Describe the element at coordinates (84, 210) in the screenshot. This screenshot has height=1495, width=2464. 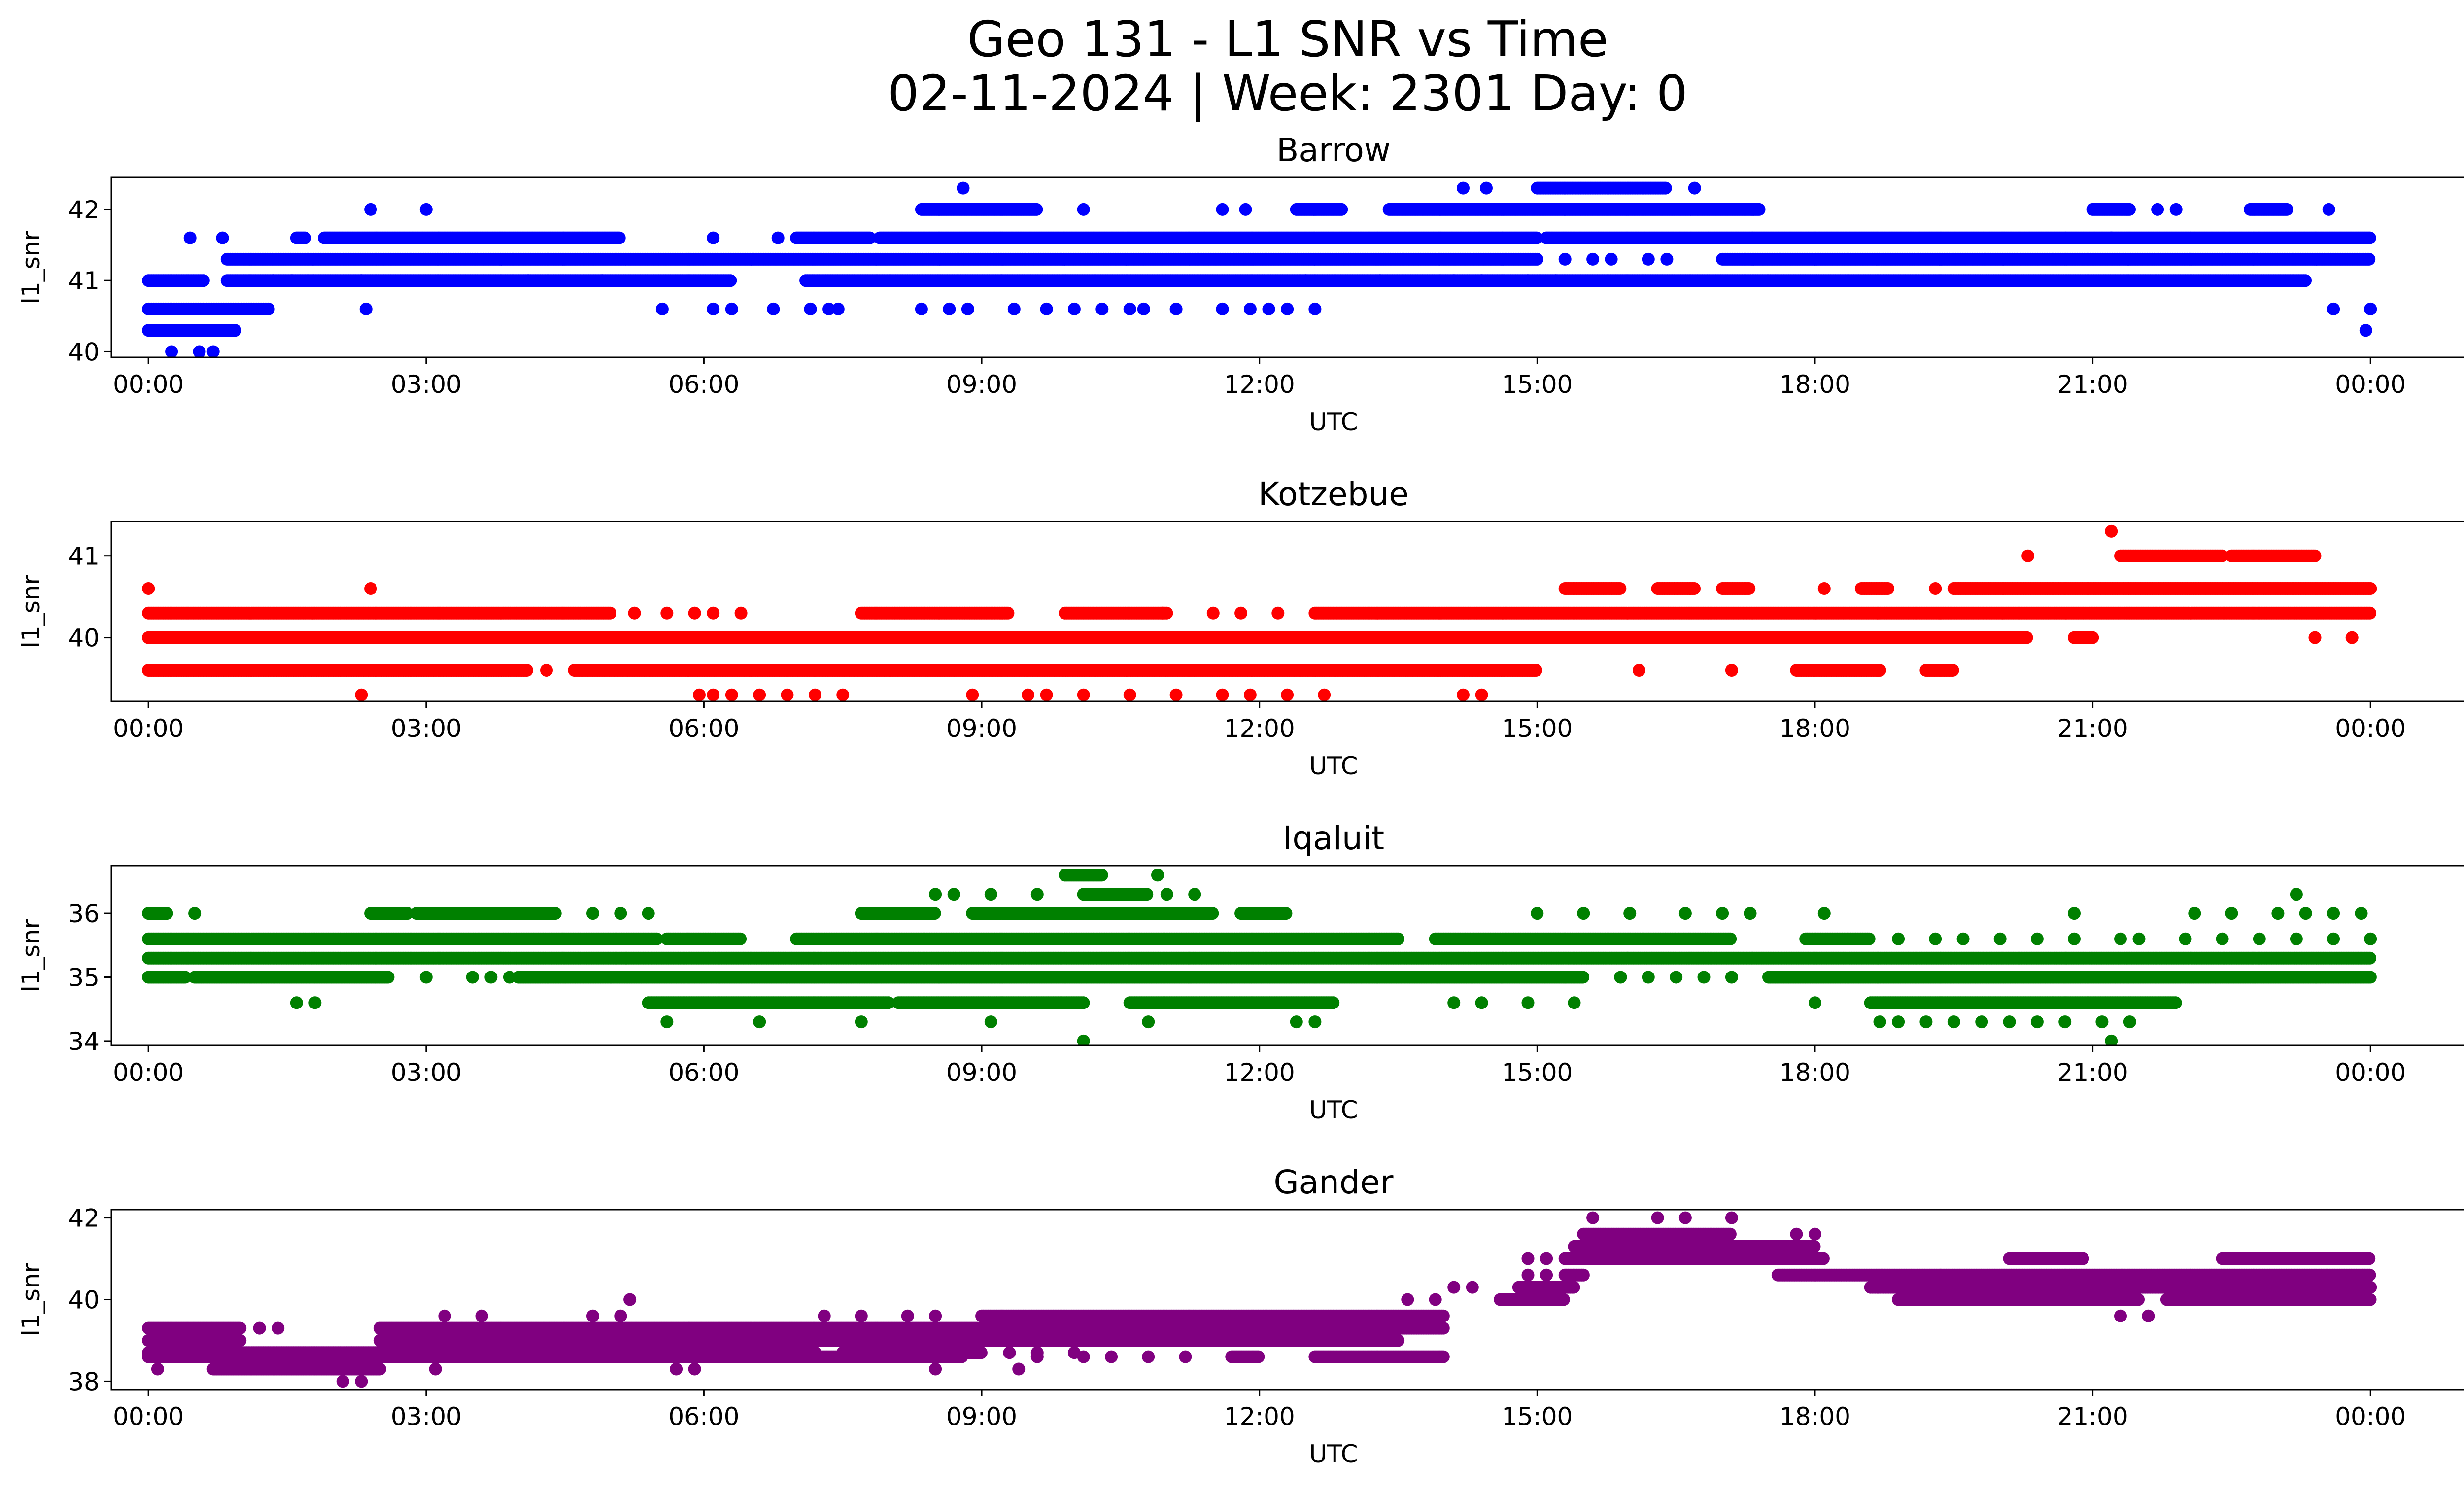
I see `y-tick-label-barrow: 42` at that location.